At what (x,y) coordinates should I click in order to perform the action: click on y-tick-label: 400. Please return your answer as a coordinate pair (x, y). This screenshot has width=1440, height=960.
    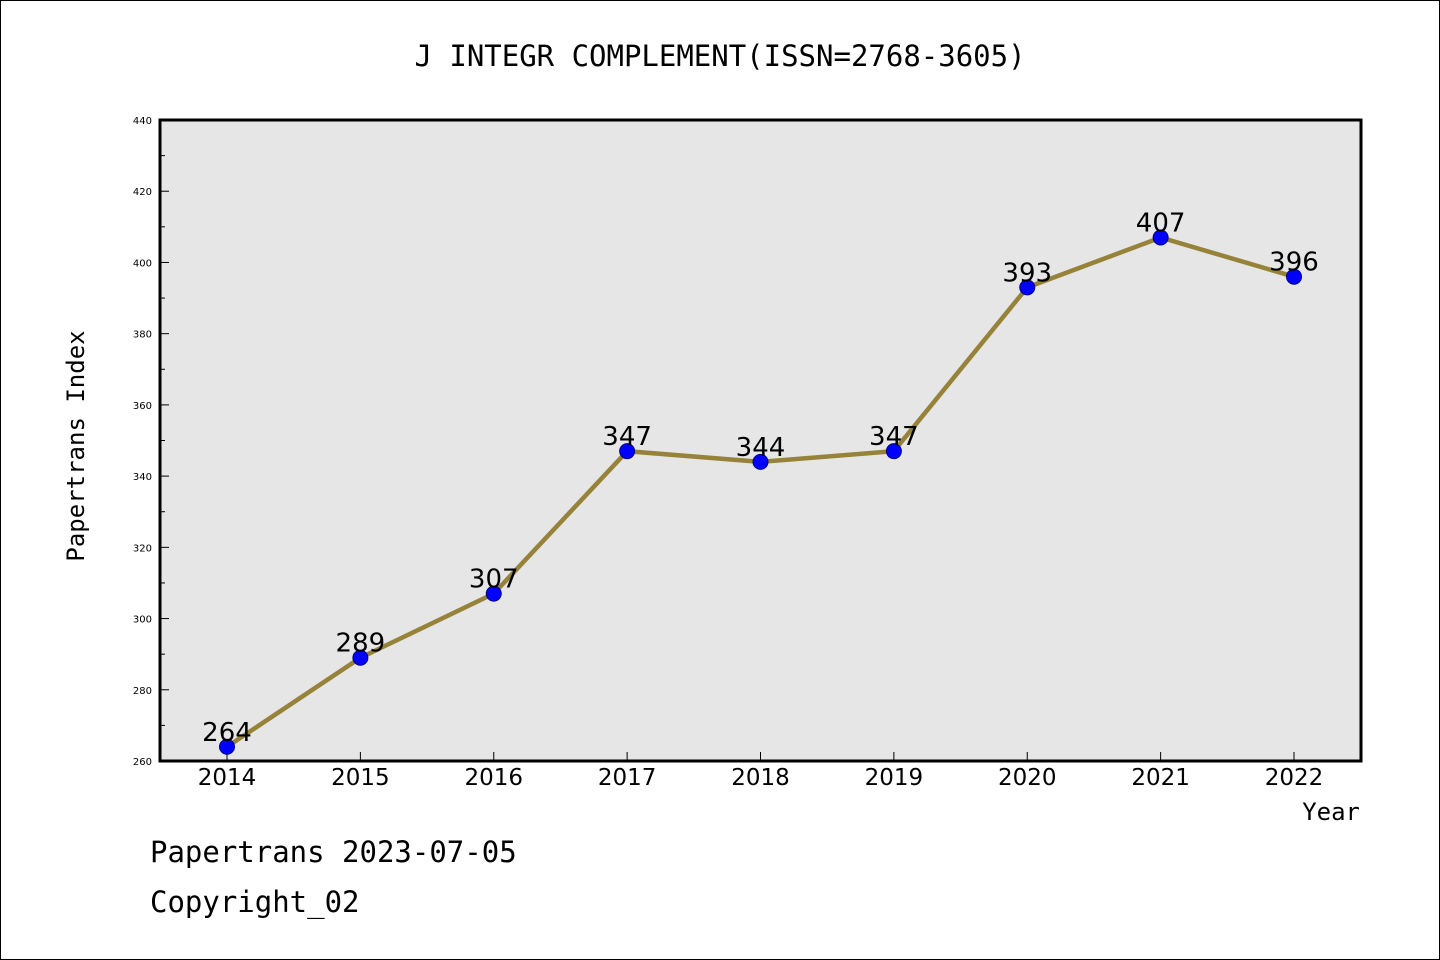
    Looking at the image, I should click on (142, 263).